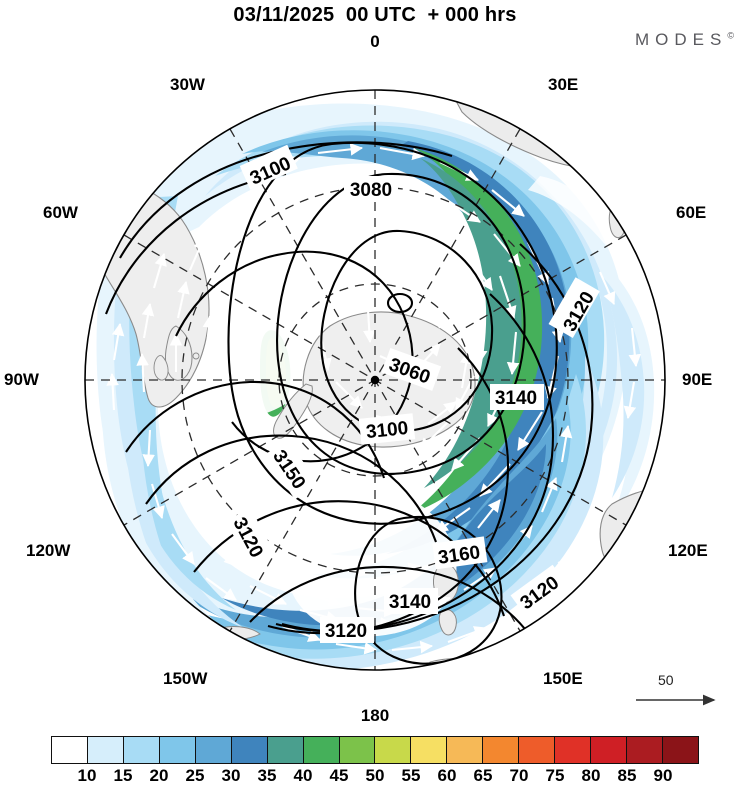 This screenshot has width=750, height=790. I want to click on colorbar-tick-65: 65, so click(483, 775).